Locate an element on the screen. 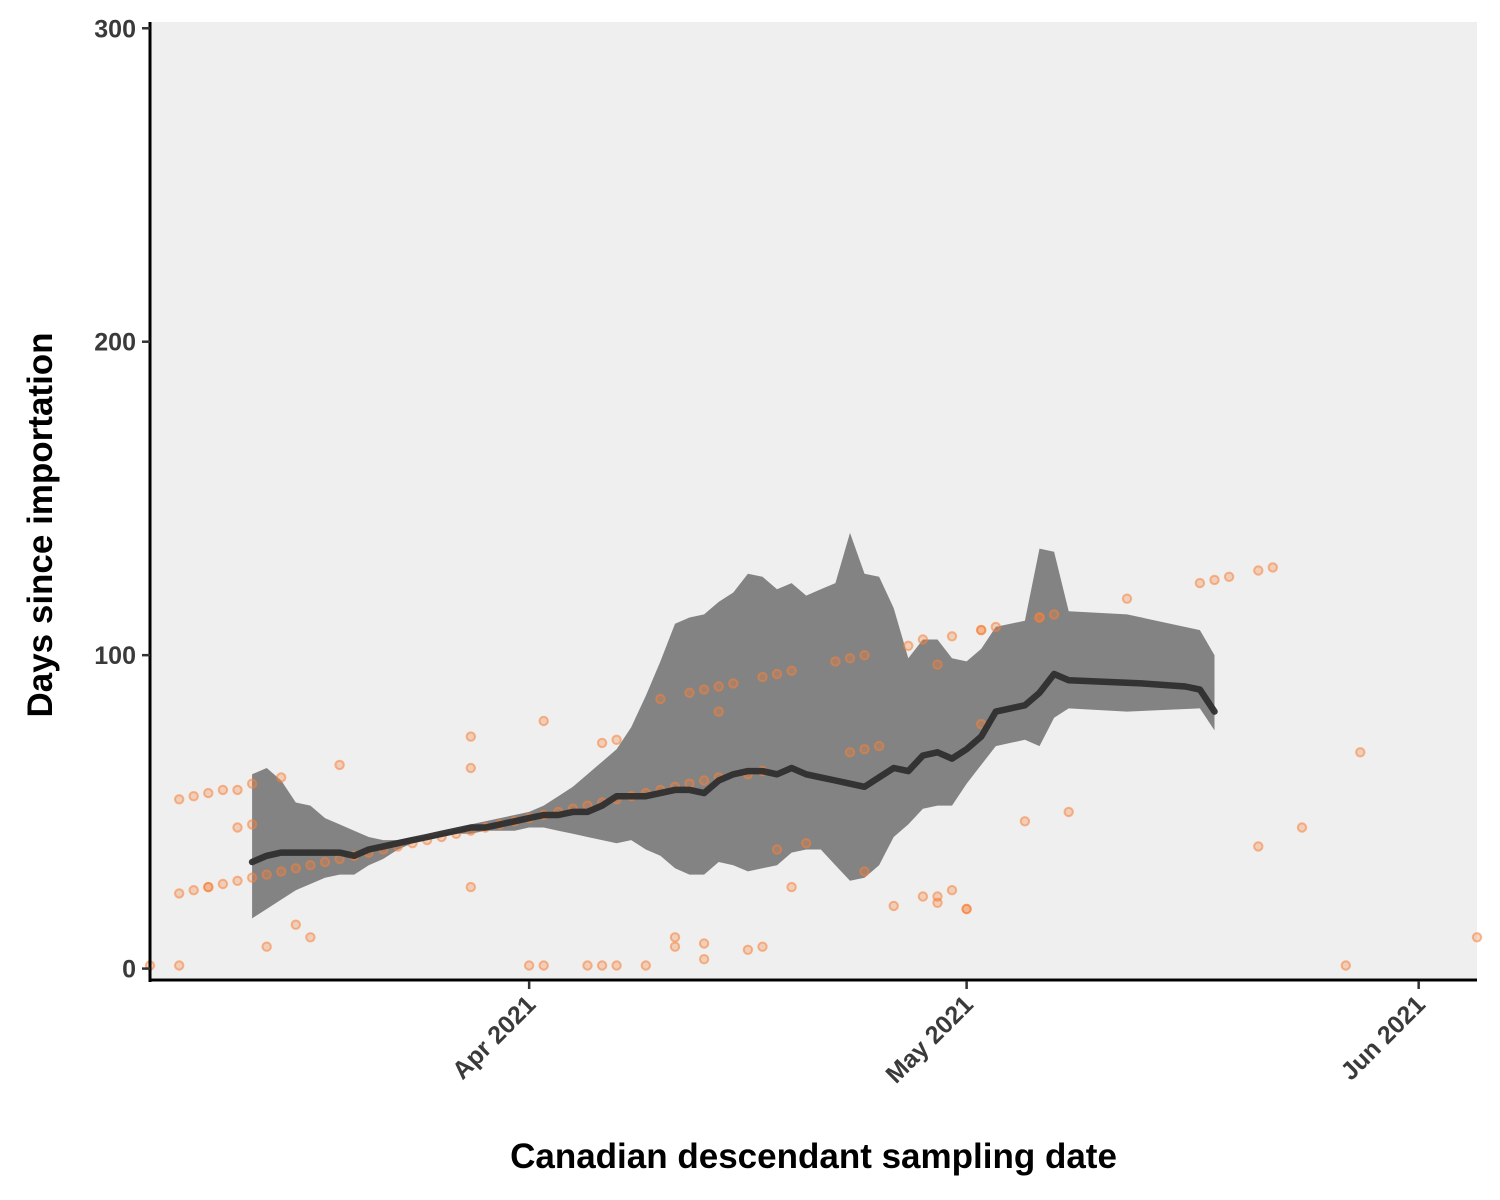  x-tick-label: Apr 2021 is located at coordinates (494, 1037).